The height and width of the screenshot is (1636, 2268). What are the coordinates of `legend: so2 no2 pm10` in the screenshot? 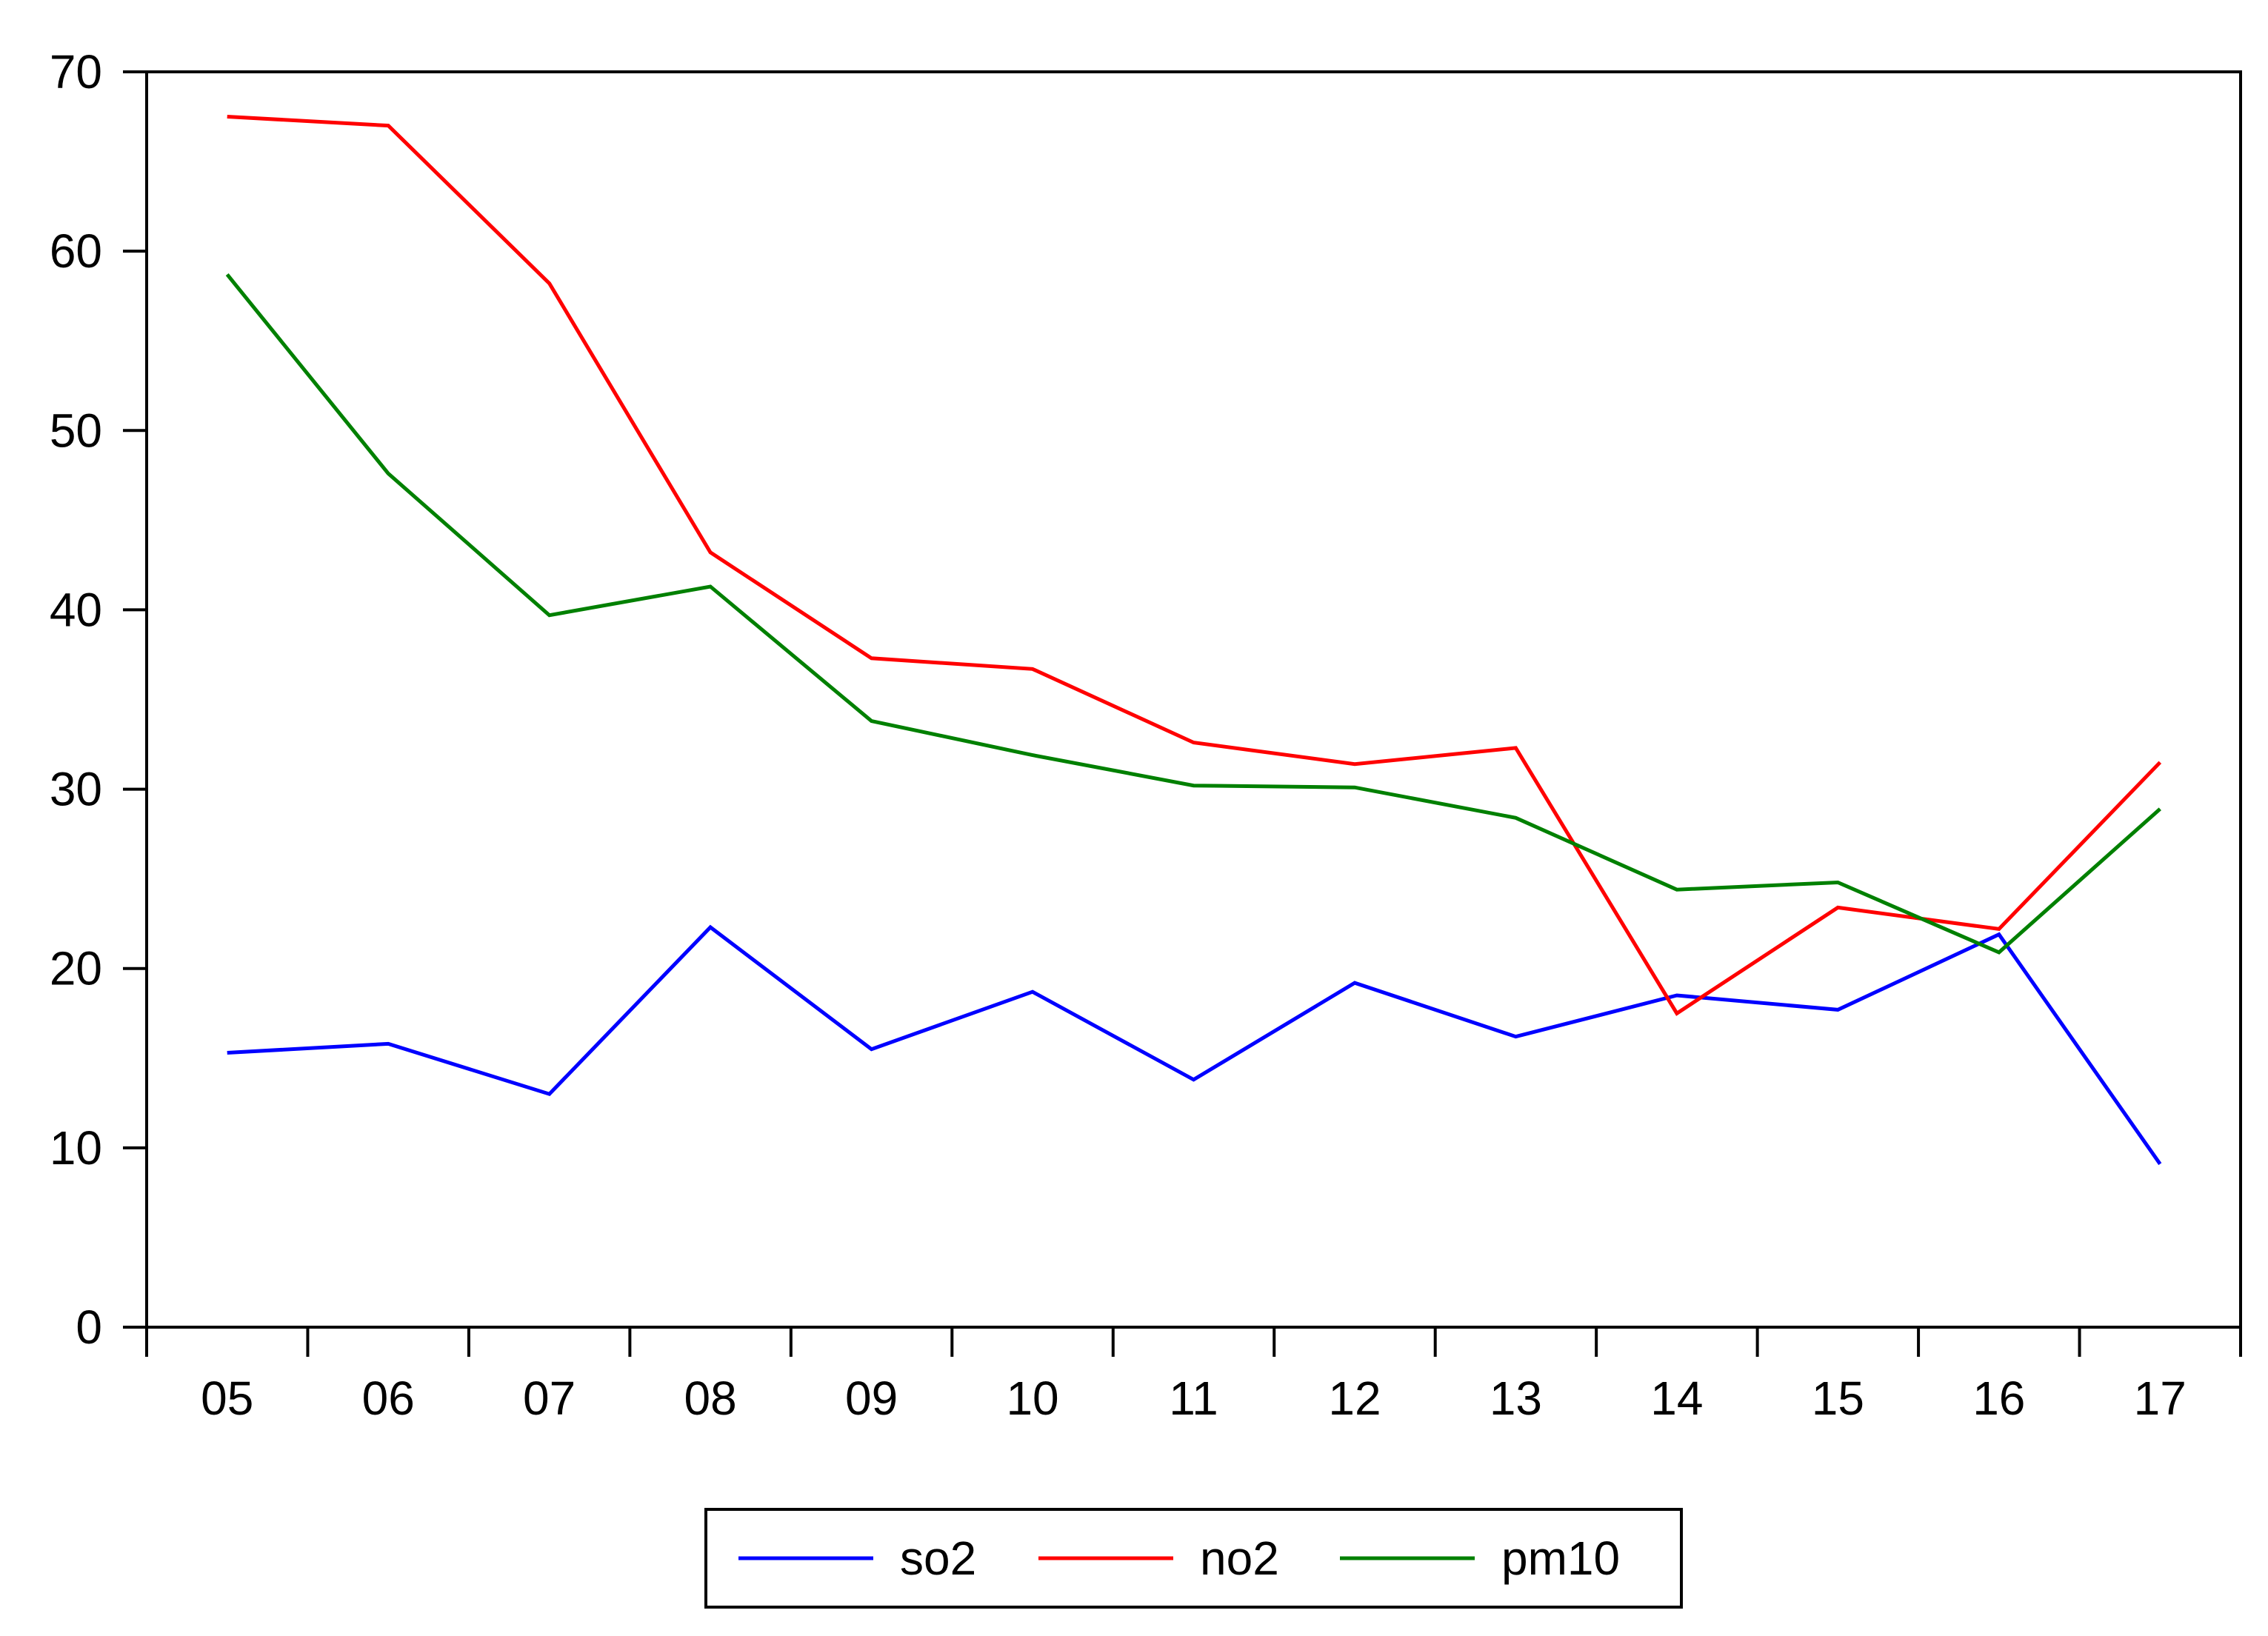 It's located at (1193, 1558).